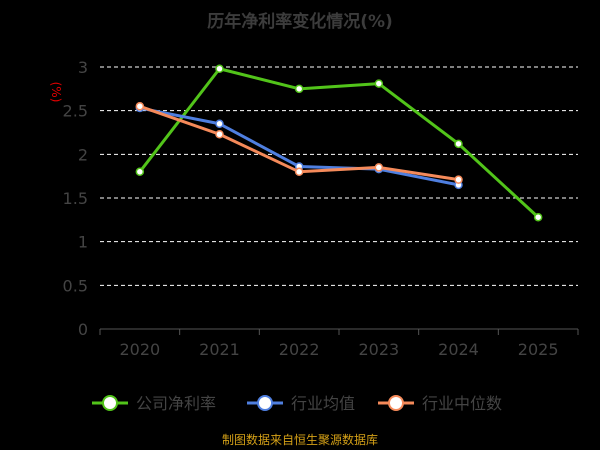 This screenshot has width=600, height=450. What do you see at coordinates (300, 439) in the screenshot?
I see `source-note: 制图数据来自恒生聚源数据库` at bounding box center [300, 439].